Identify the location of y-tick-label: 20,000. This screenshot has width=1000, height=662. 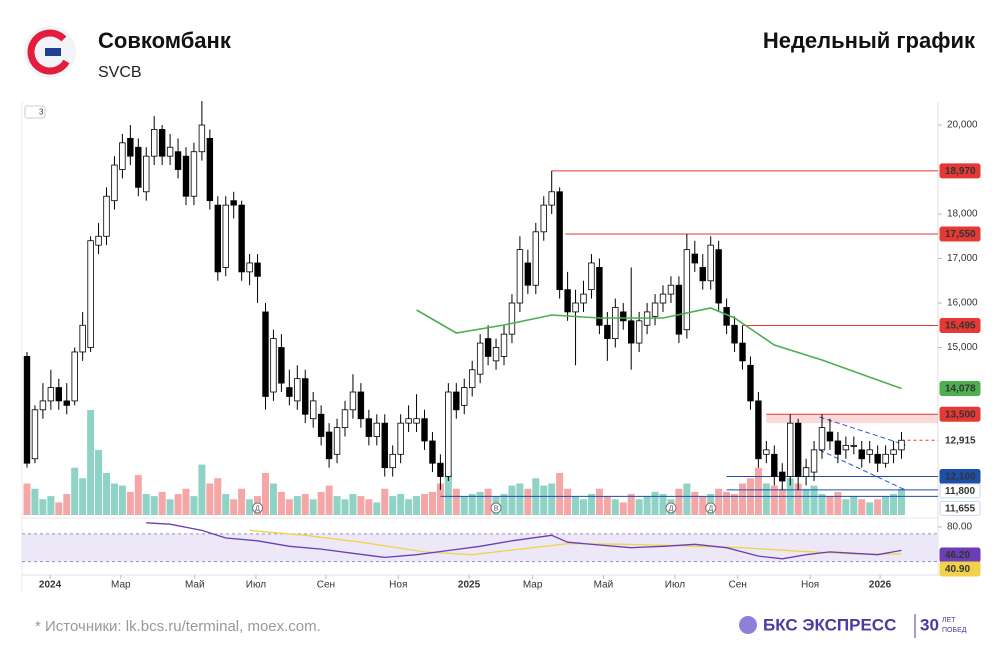
(962, 125).